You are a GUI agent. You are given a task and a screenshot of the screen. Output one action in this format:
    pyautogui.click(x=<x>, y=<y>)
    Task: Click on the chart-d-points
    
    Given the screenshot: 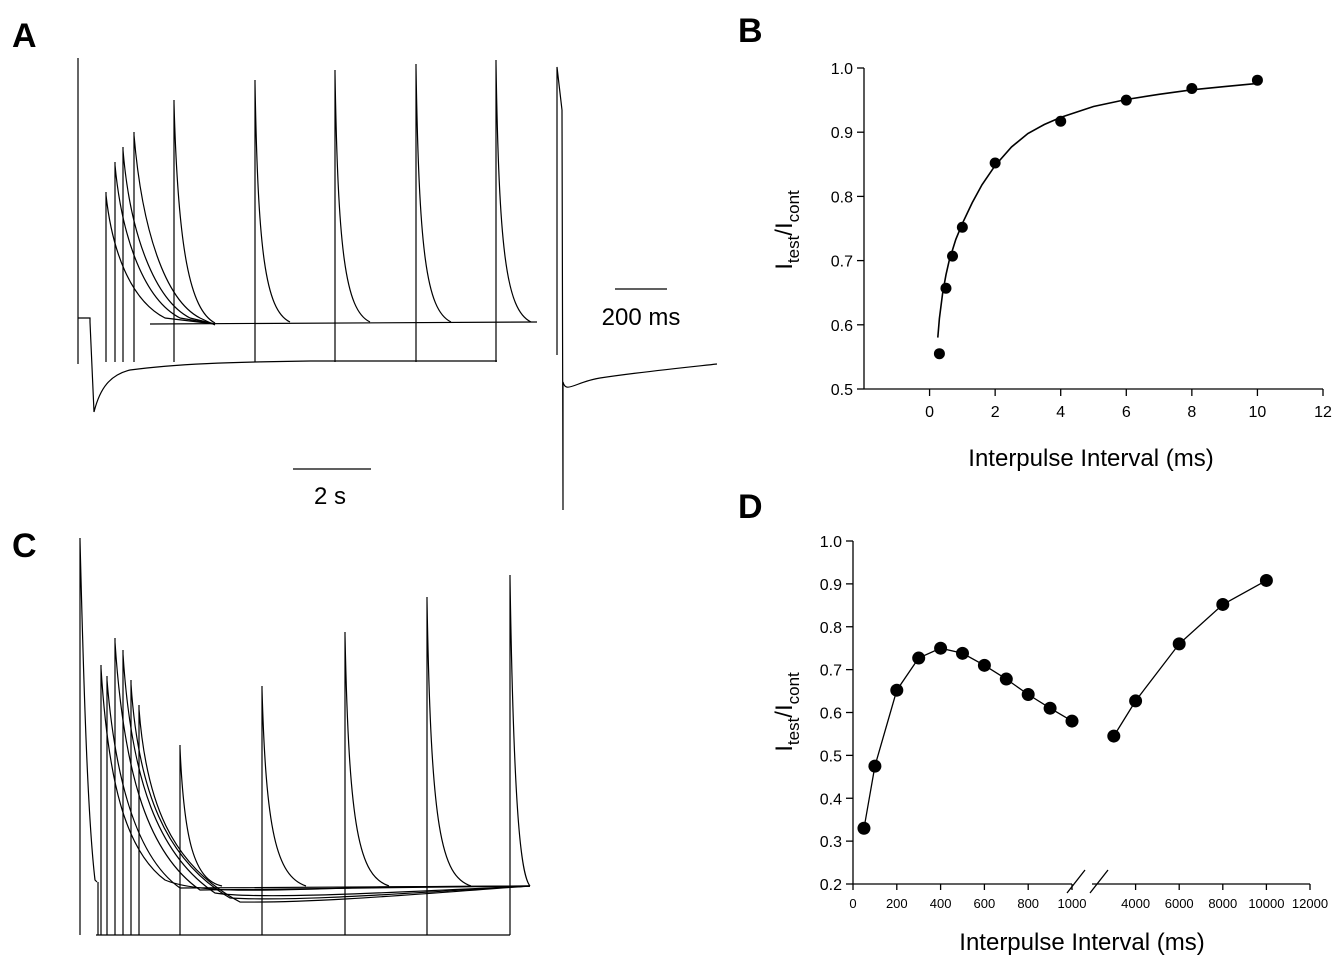 What is the action you would take?
    pyautogui.click(x=1065, y=704)
    